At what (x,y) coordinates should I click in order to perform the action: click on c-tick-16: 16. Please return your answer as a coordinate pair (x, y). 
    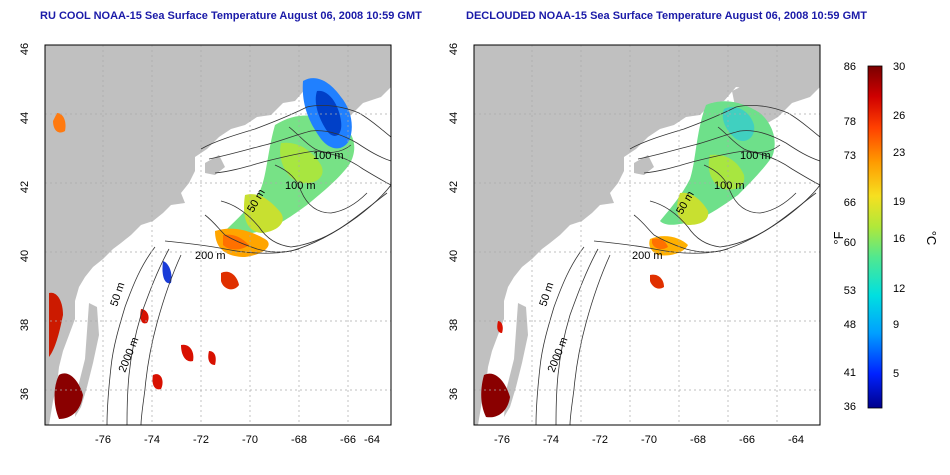
    Looking at the image, I should click on (899, 239).